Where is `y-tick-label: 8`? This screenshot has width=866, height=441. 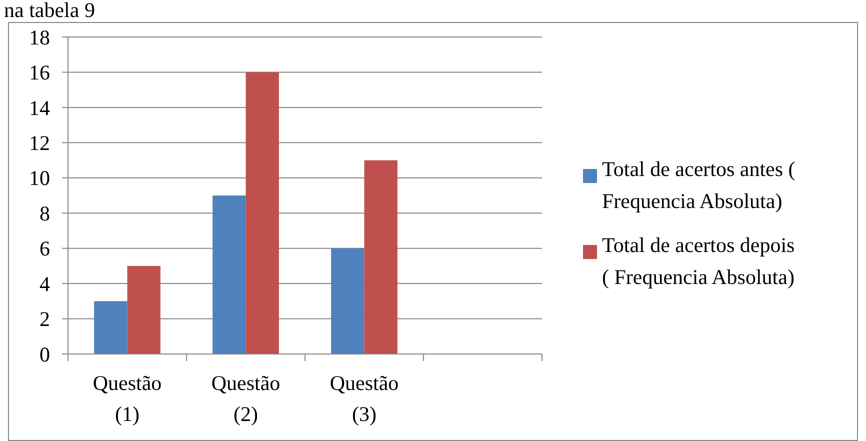 y-tick-label: 8 is located at coordinates (45, 213).